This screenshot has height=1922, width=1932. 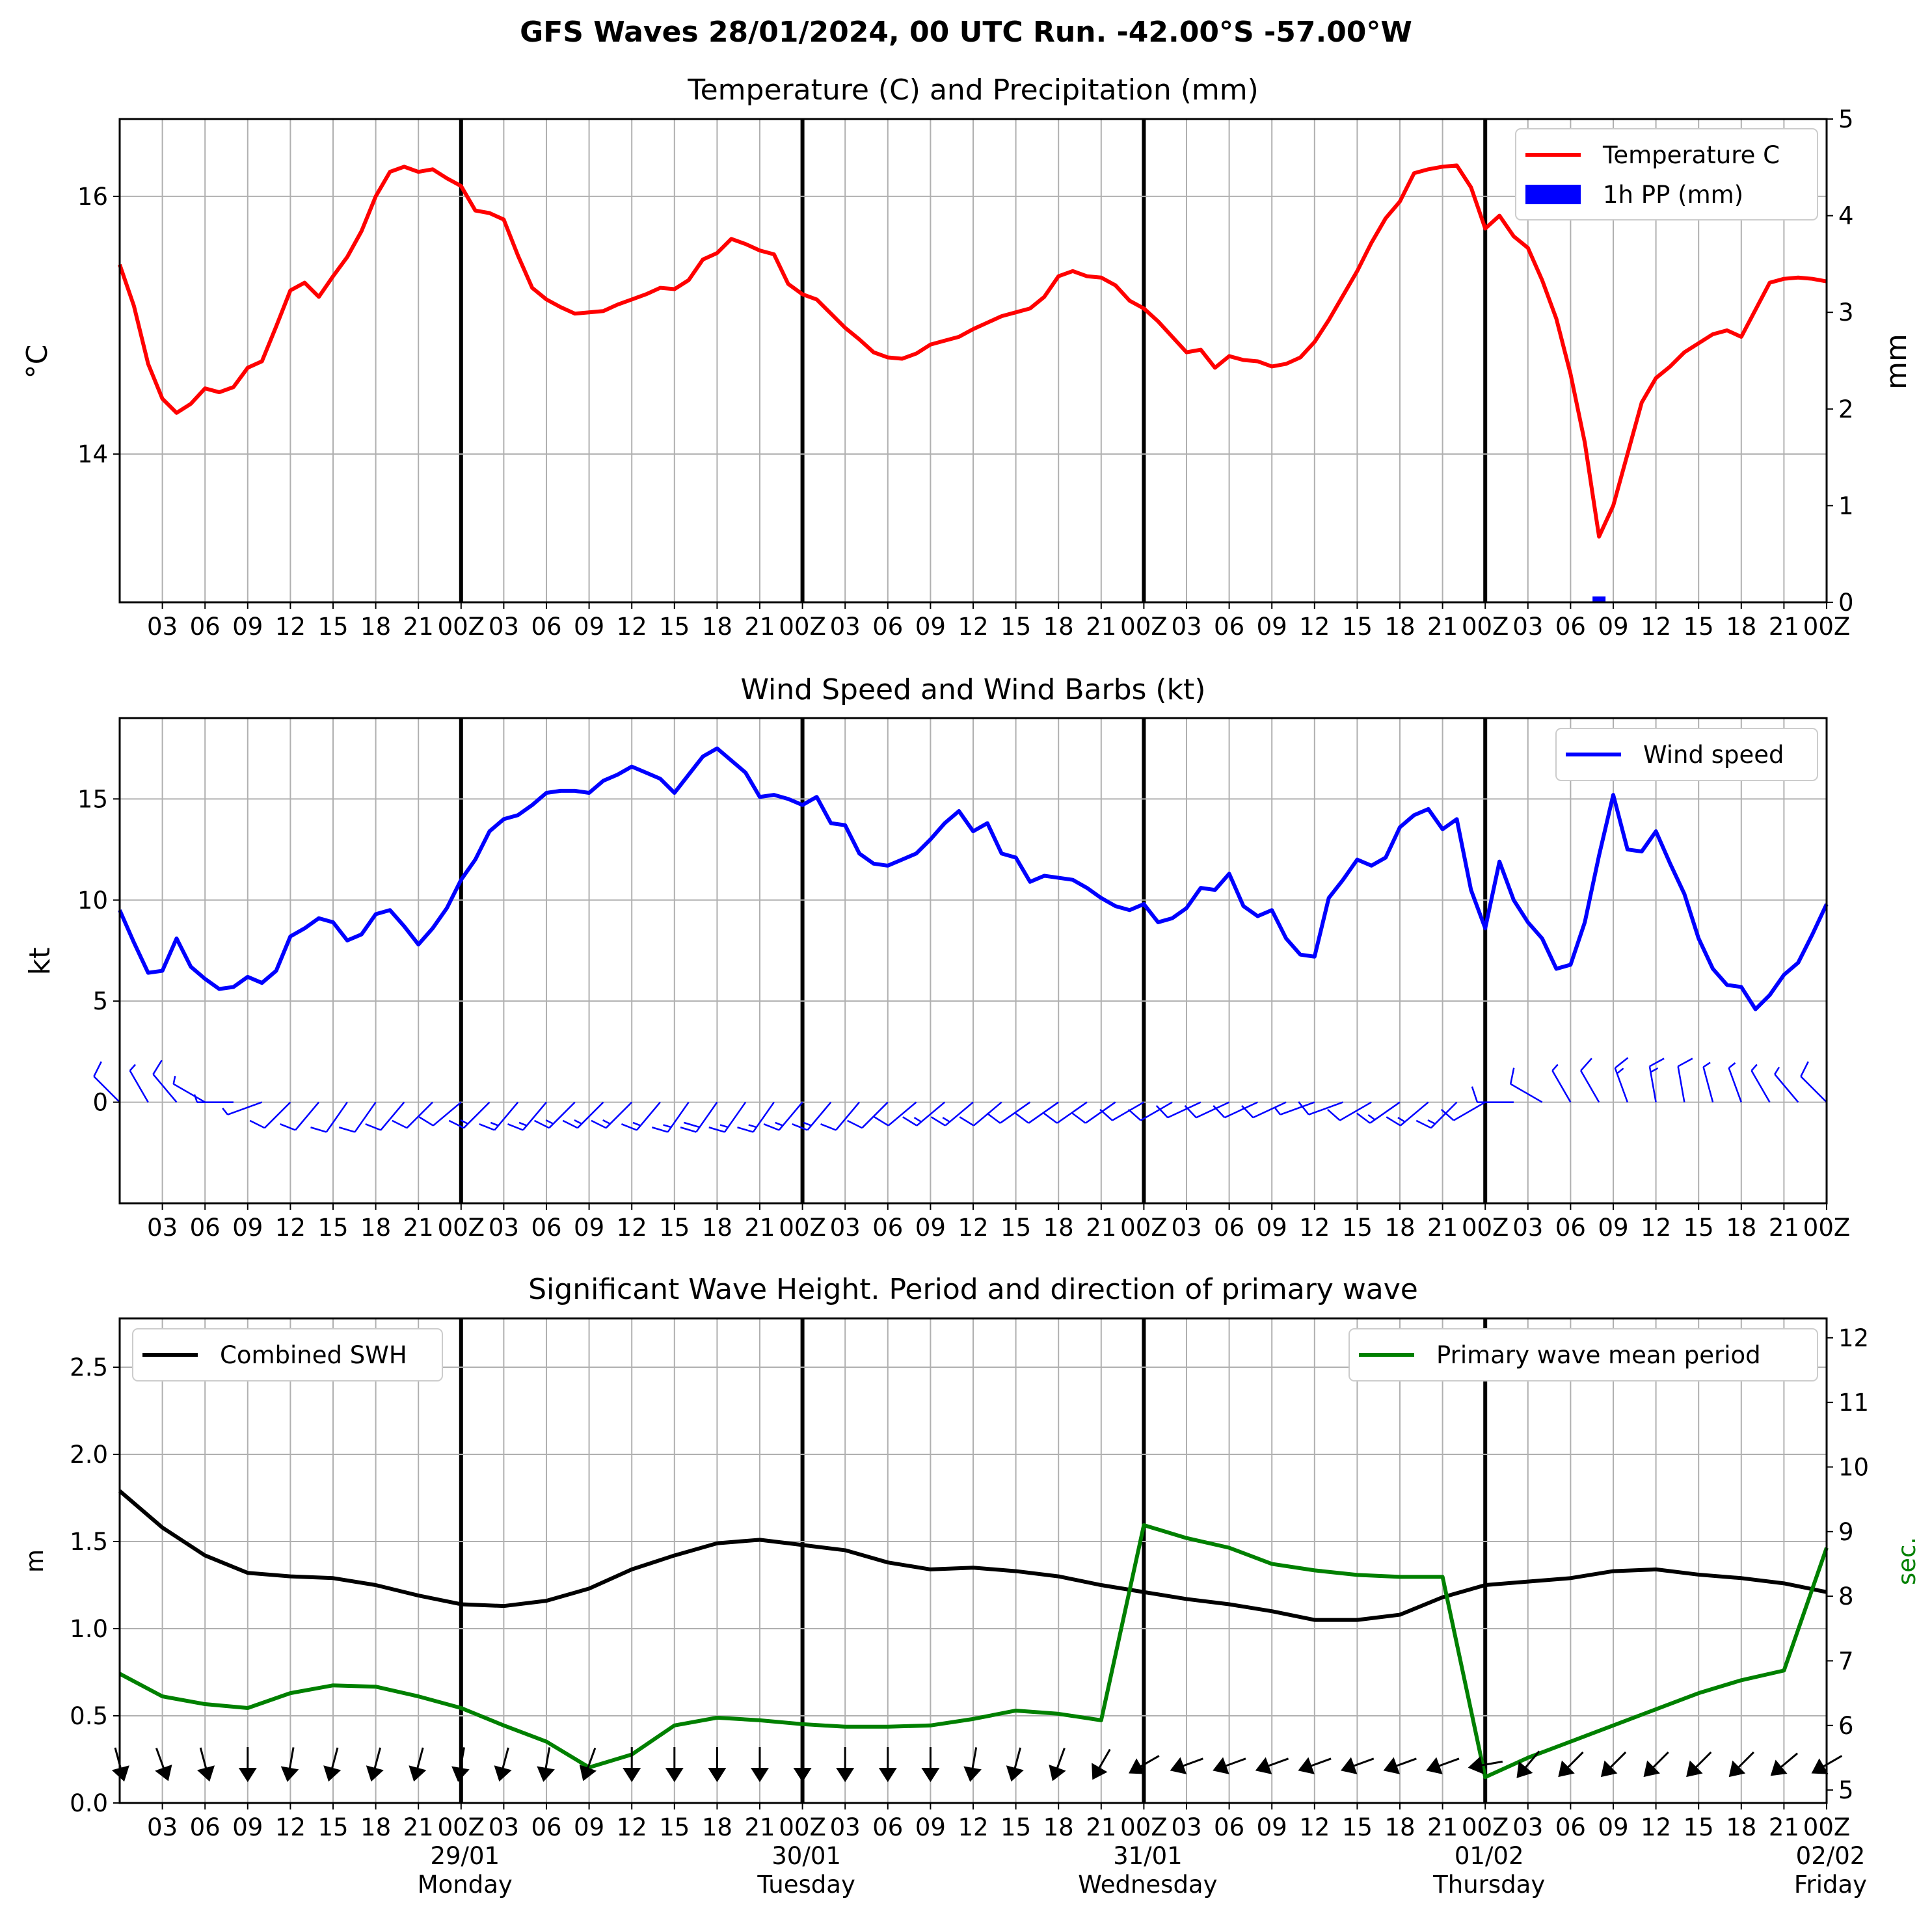 I want to click on wind-panel-title: Wind Speed and Wind Barbs (kt), so click(x=973, y=689).